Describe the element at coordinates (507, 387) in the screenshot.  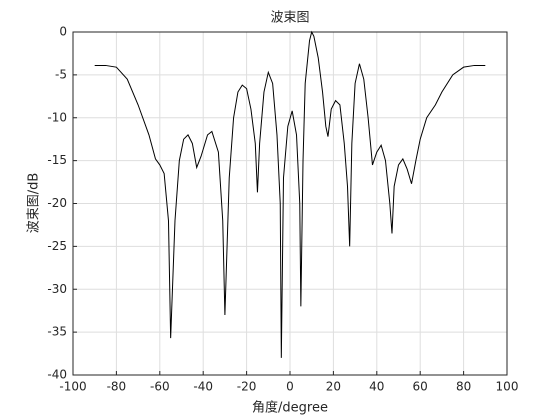
I see `x-tick-label: 100` at that location.